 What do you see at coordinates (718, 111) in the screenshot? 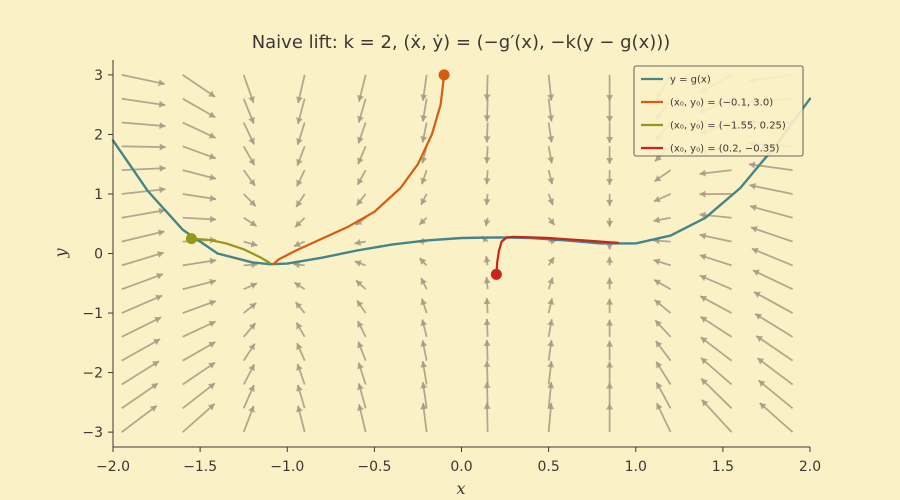
I see `legend-box` at bounding box center [718, 111].